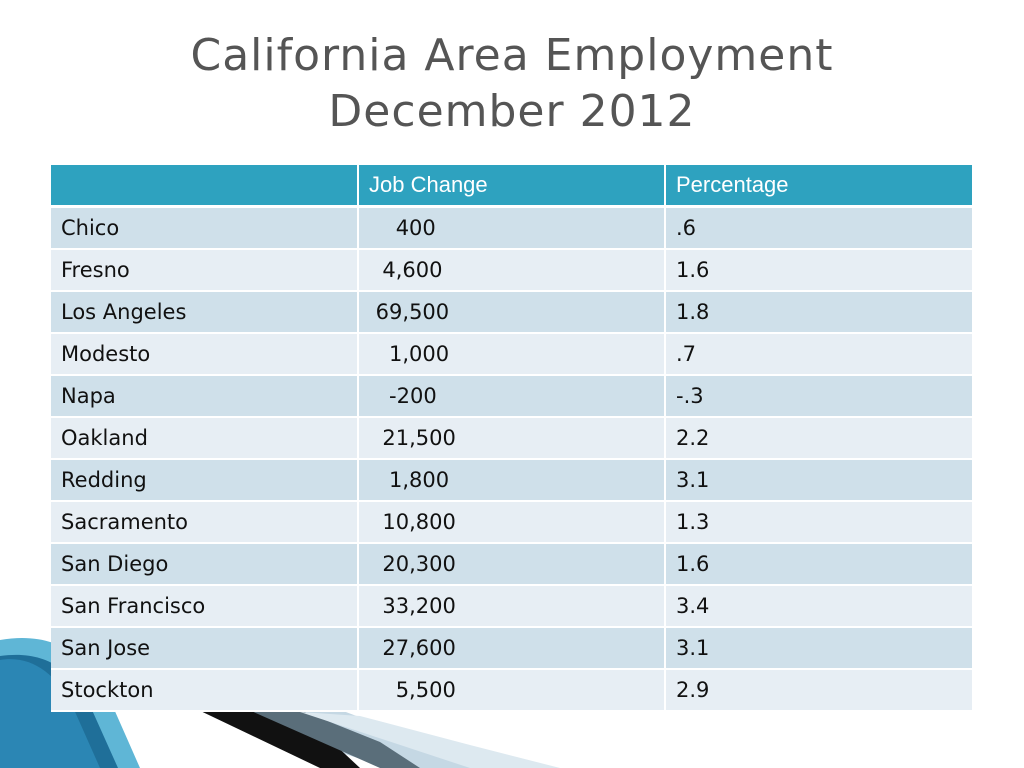 The width and height of the screenshot is (1024, 768). I want to click on table-row: San Jose 27,600 3.1, so click(511, 648).